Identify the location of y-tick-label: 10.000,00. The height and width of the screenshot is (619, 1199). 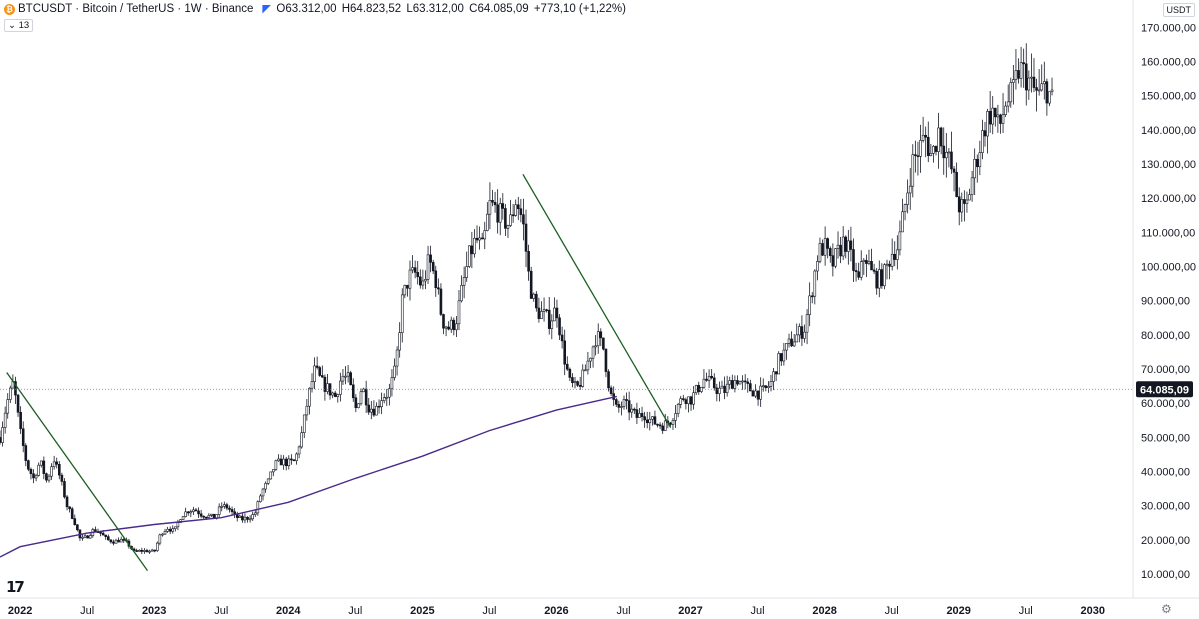
(1165, 575).